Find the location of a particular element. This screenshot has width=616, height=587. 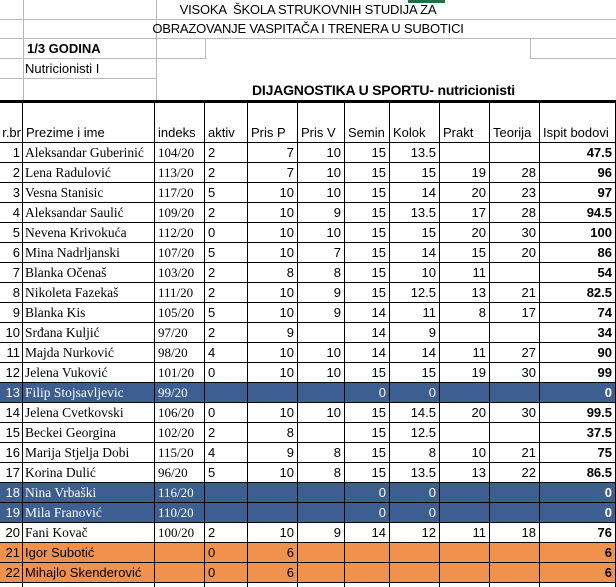

cell-name: Vesna Stanisic is located at coordinates (89, 192).